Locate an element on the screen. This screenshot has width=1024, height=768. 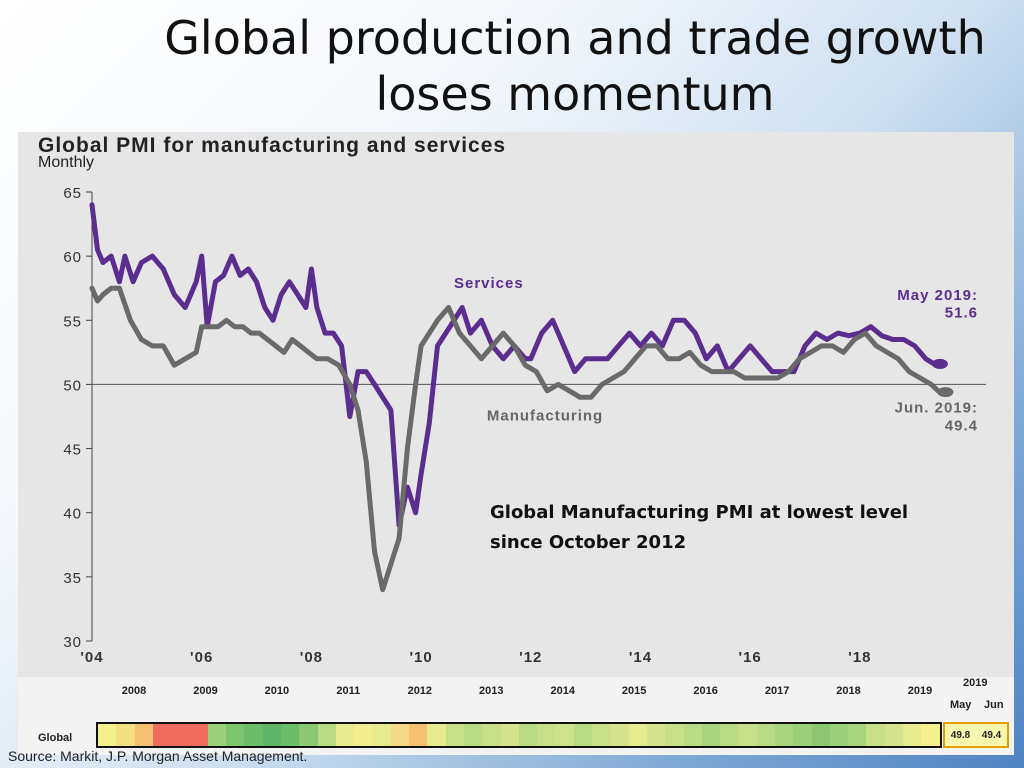
heatmap-year-label: 2015 is located at coordinates (634, 691).